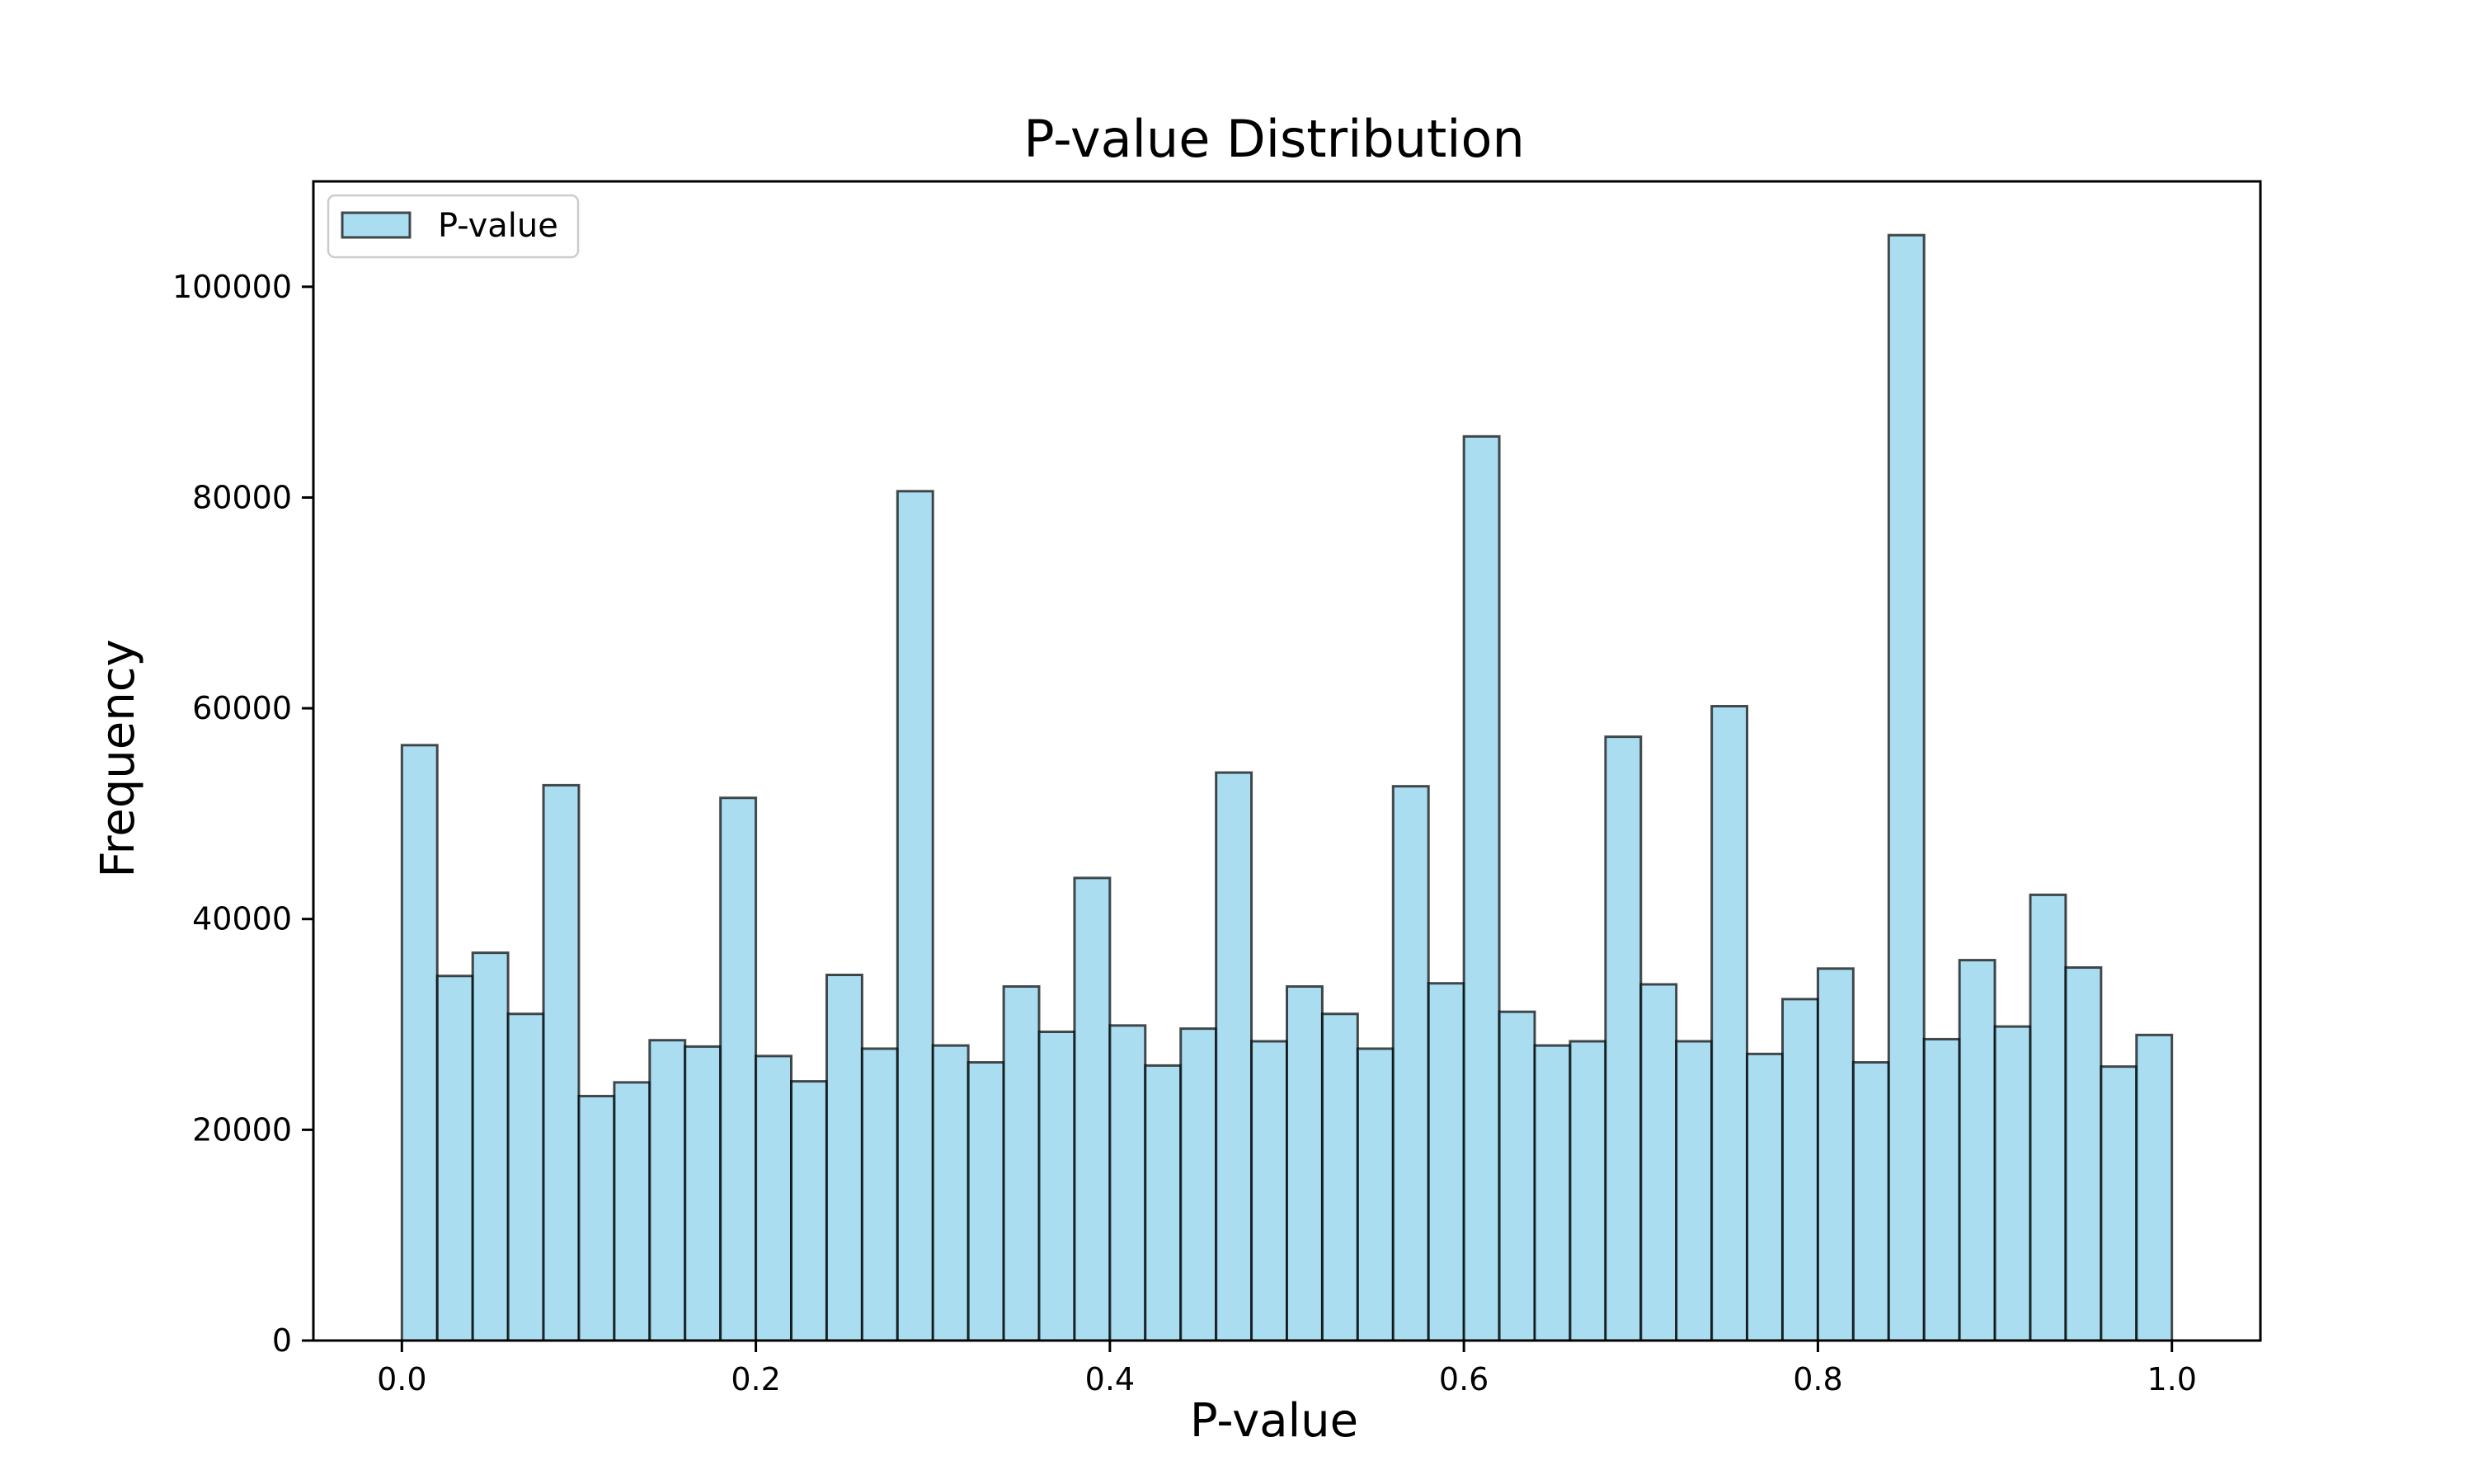  Describe the element at coordinates (376, 225) in the screenshot. I see `legend-swatch-p-value` at that location.